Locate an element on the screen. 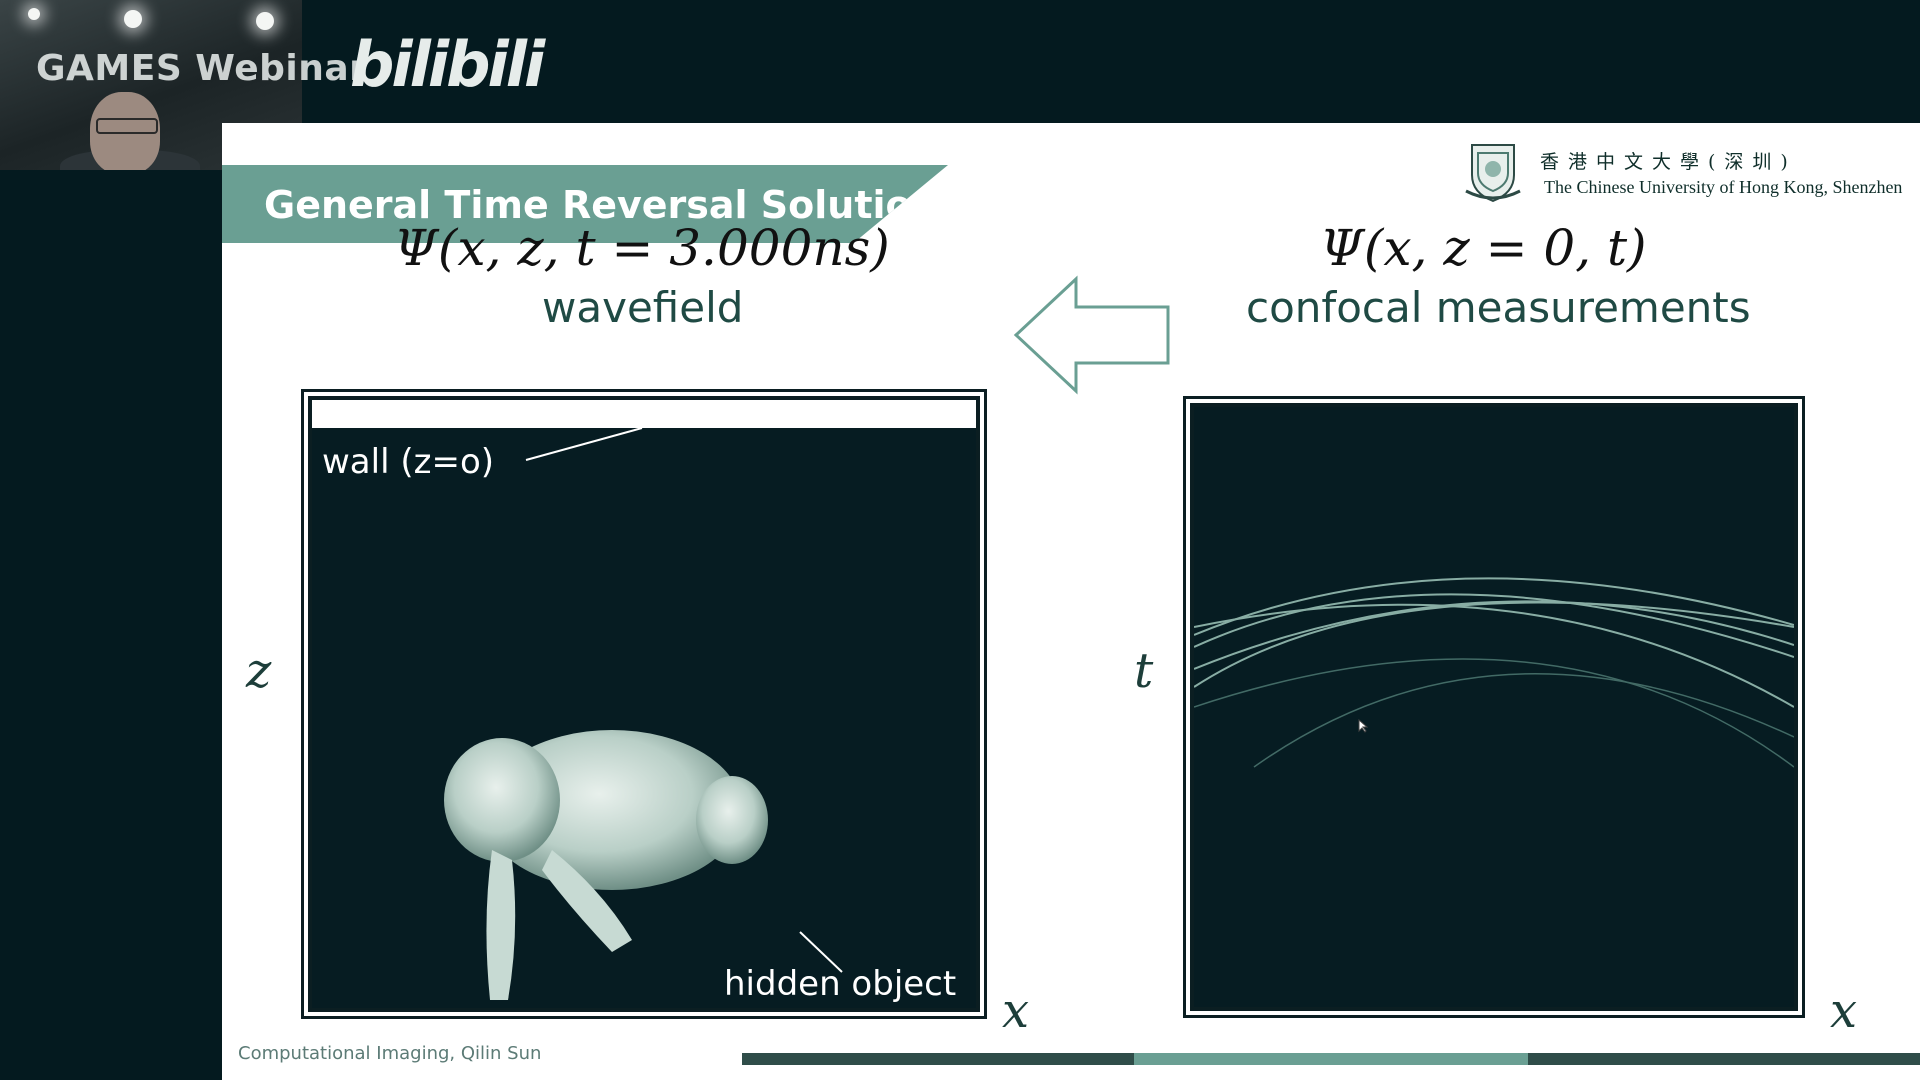  left-axis-z: z is located at coordinates (259, 671).